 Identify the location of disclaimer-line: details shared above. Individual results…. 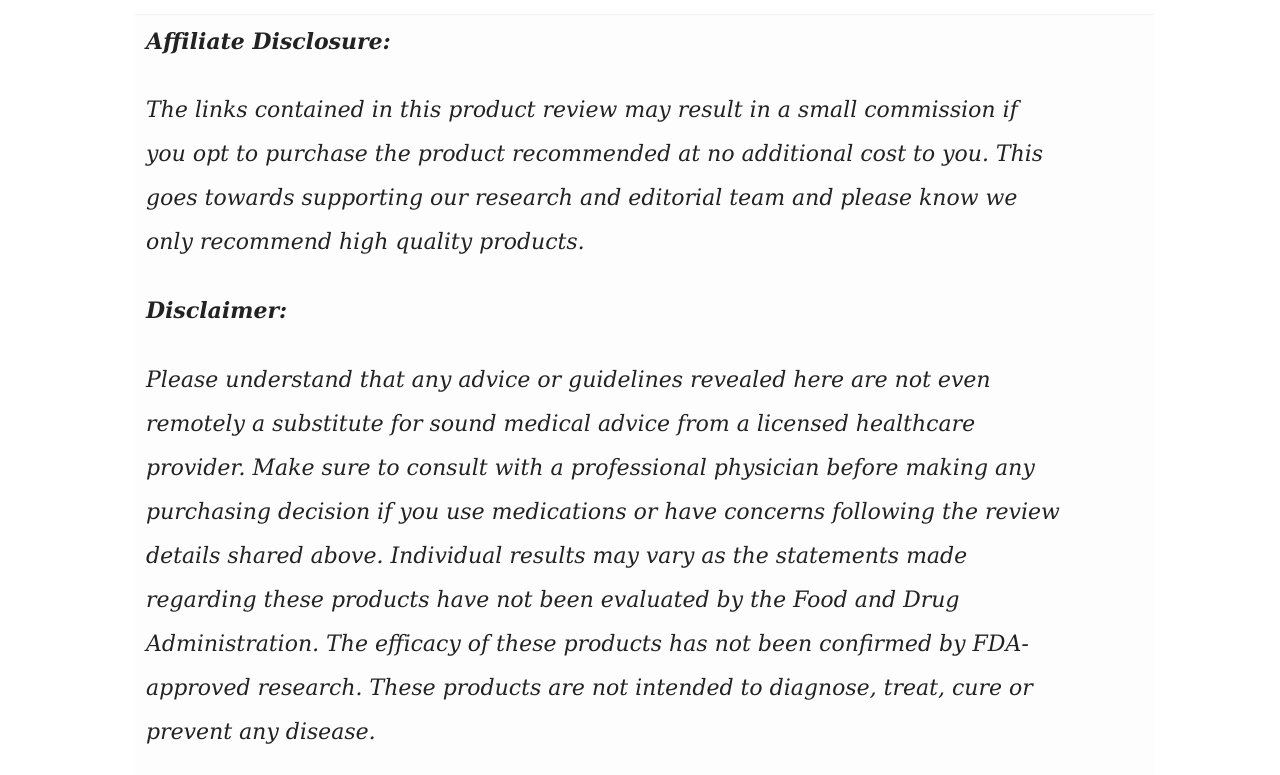
(557, 556).